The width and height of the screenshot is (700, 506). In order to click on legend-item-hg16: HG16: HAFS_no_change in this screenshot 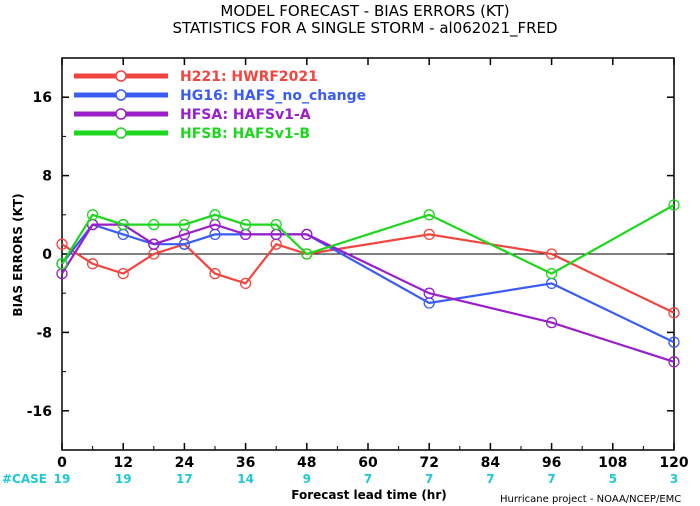, I will do `click(220, 96)`.